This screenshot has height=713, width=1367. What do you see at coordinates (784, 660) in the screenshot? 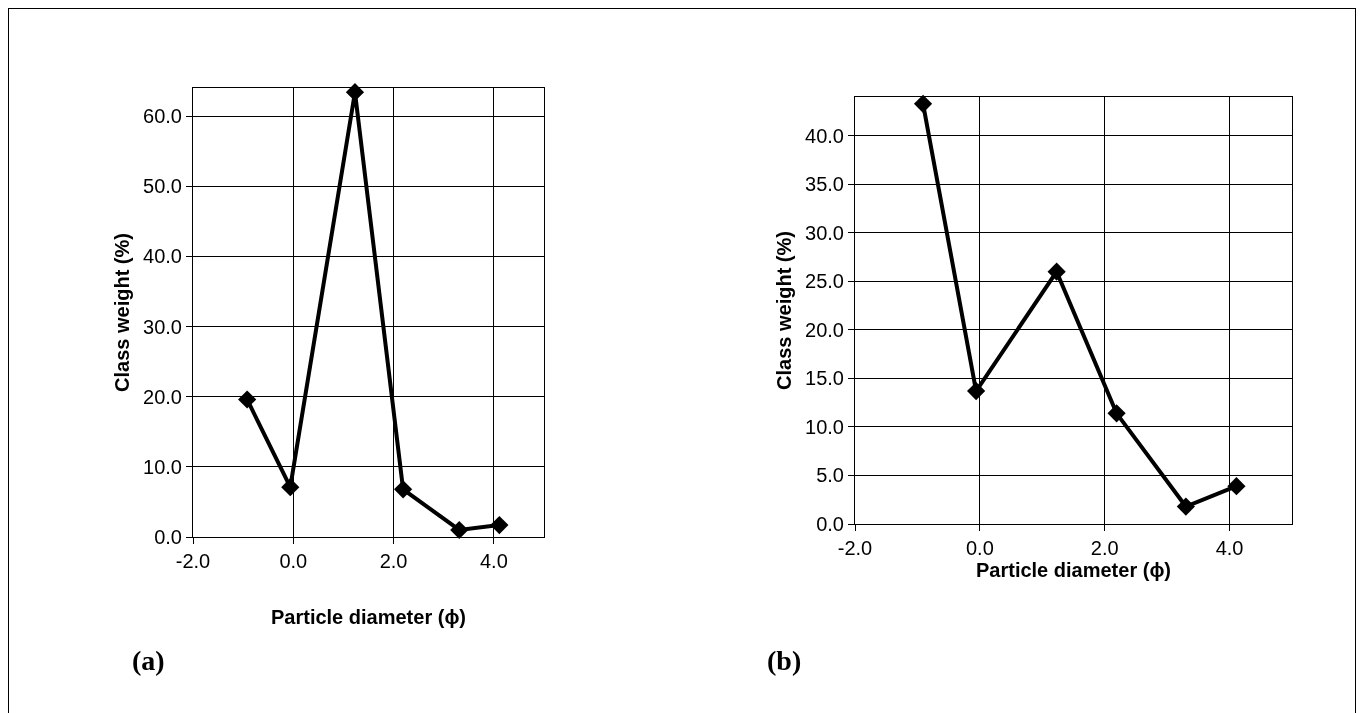
I see `text: (b)` at bounding box center [784, 660].